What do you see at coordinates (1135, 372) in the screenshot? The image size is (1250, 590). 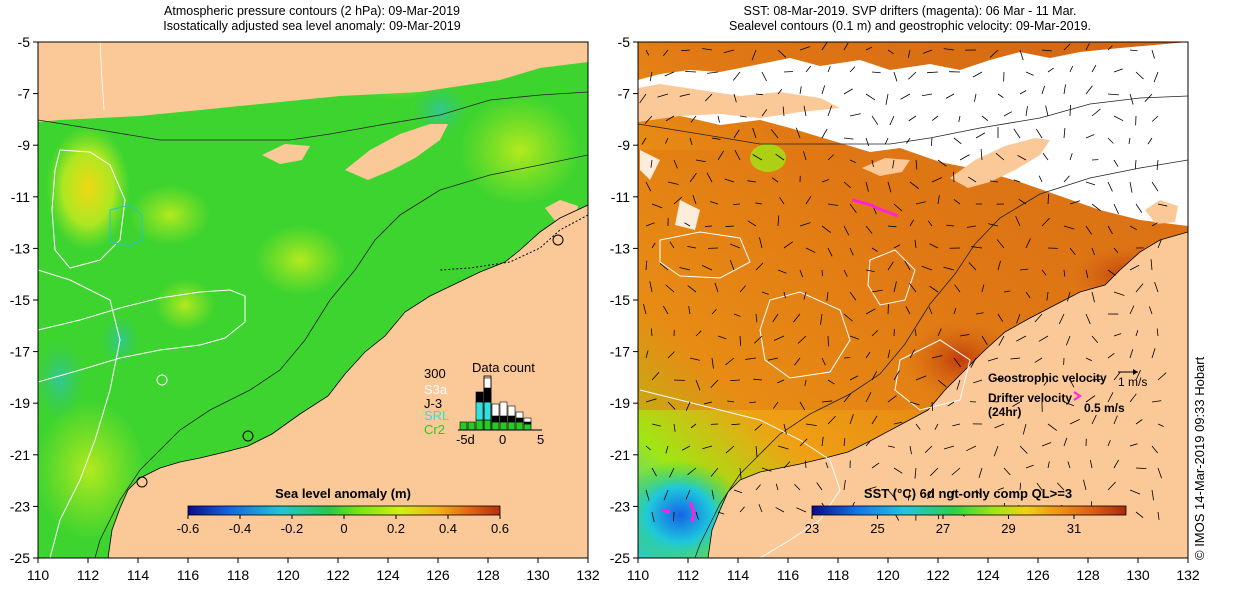 I see `geostrophic-arrowhead` at bounding box center [1135, 372].